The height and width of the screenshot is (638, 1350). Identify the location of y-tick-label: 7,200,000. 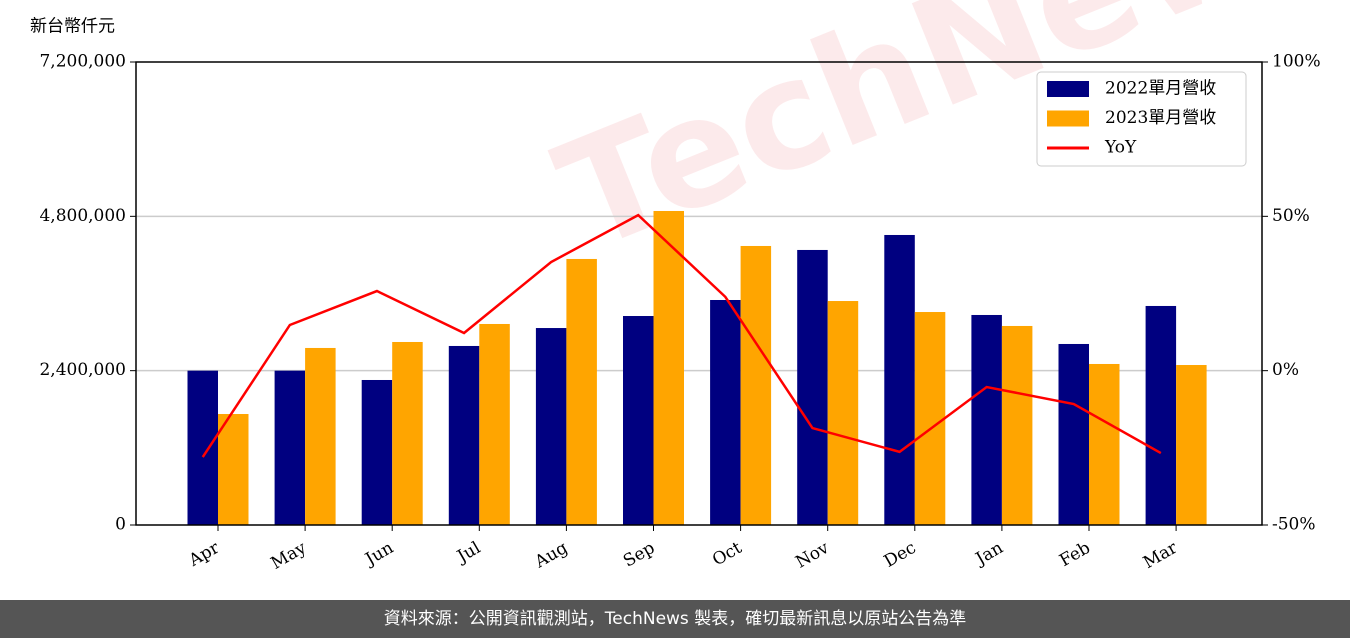
(82, 62).